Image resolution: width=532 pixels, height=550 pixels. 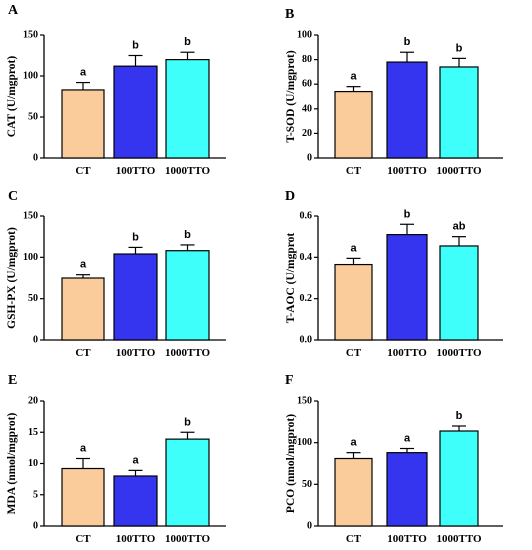 What do you see at coordinates (306, 298) in the screenshot?
I see `y-tick-label: 0.2` at bounding box center [306, 298].